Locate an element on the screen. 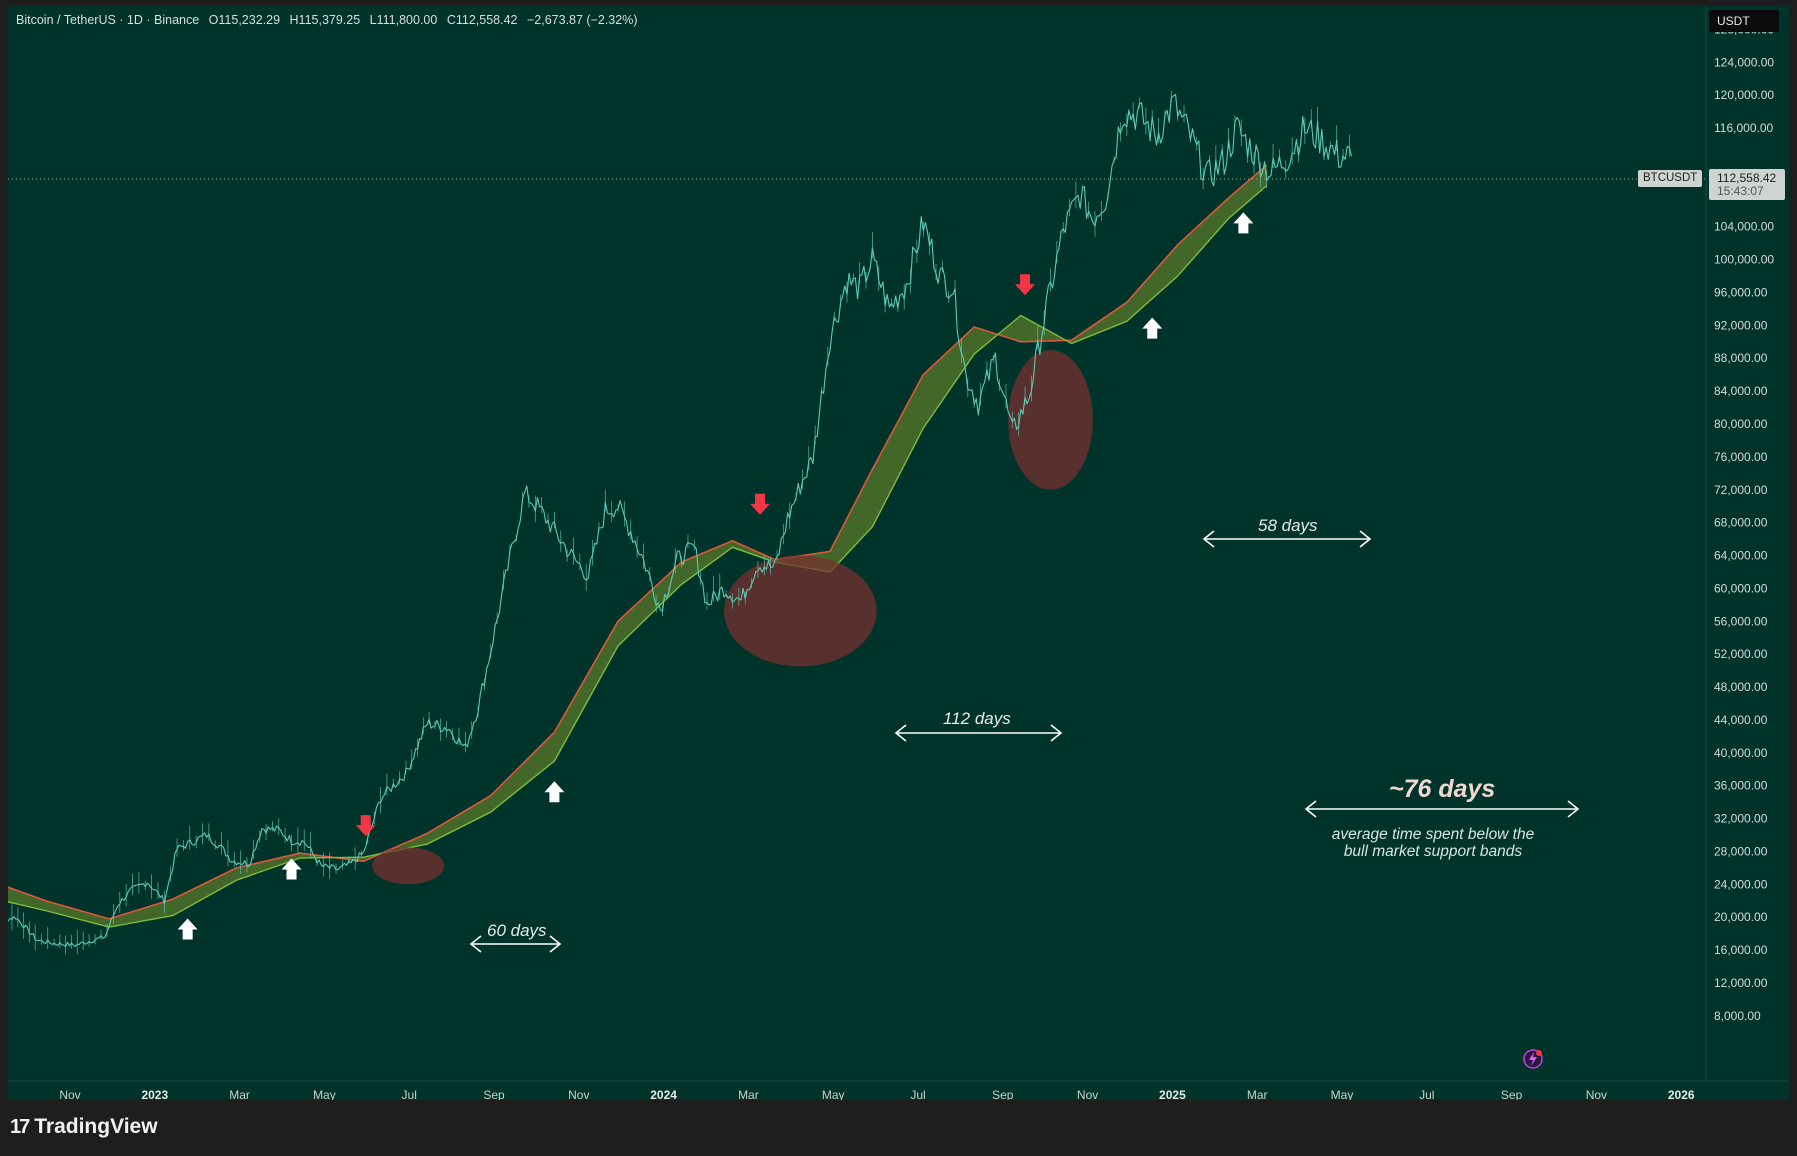 This screenshot has width=1797, height=1156. y-tick-label: 92,000.00 is located at coordinates (1741, 325).